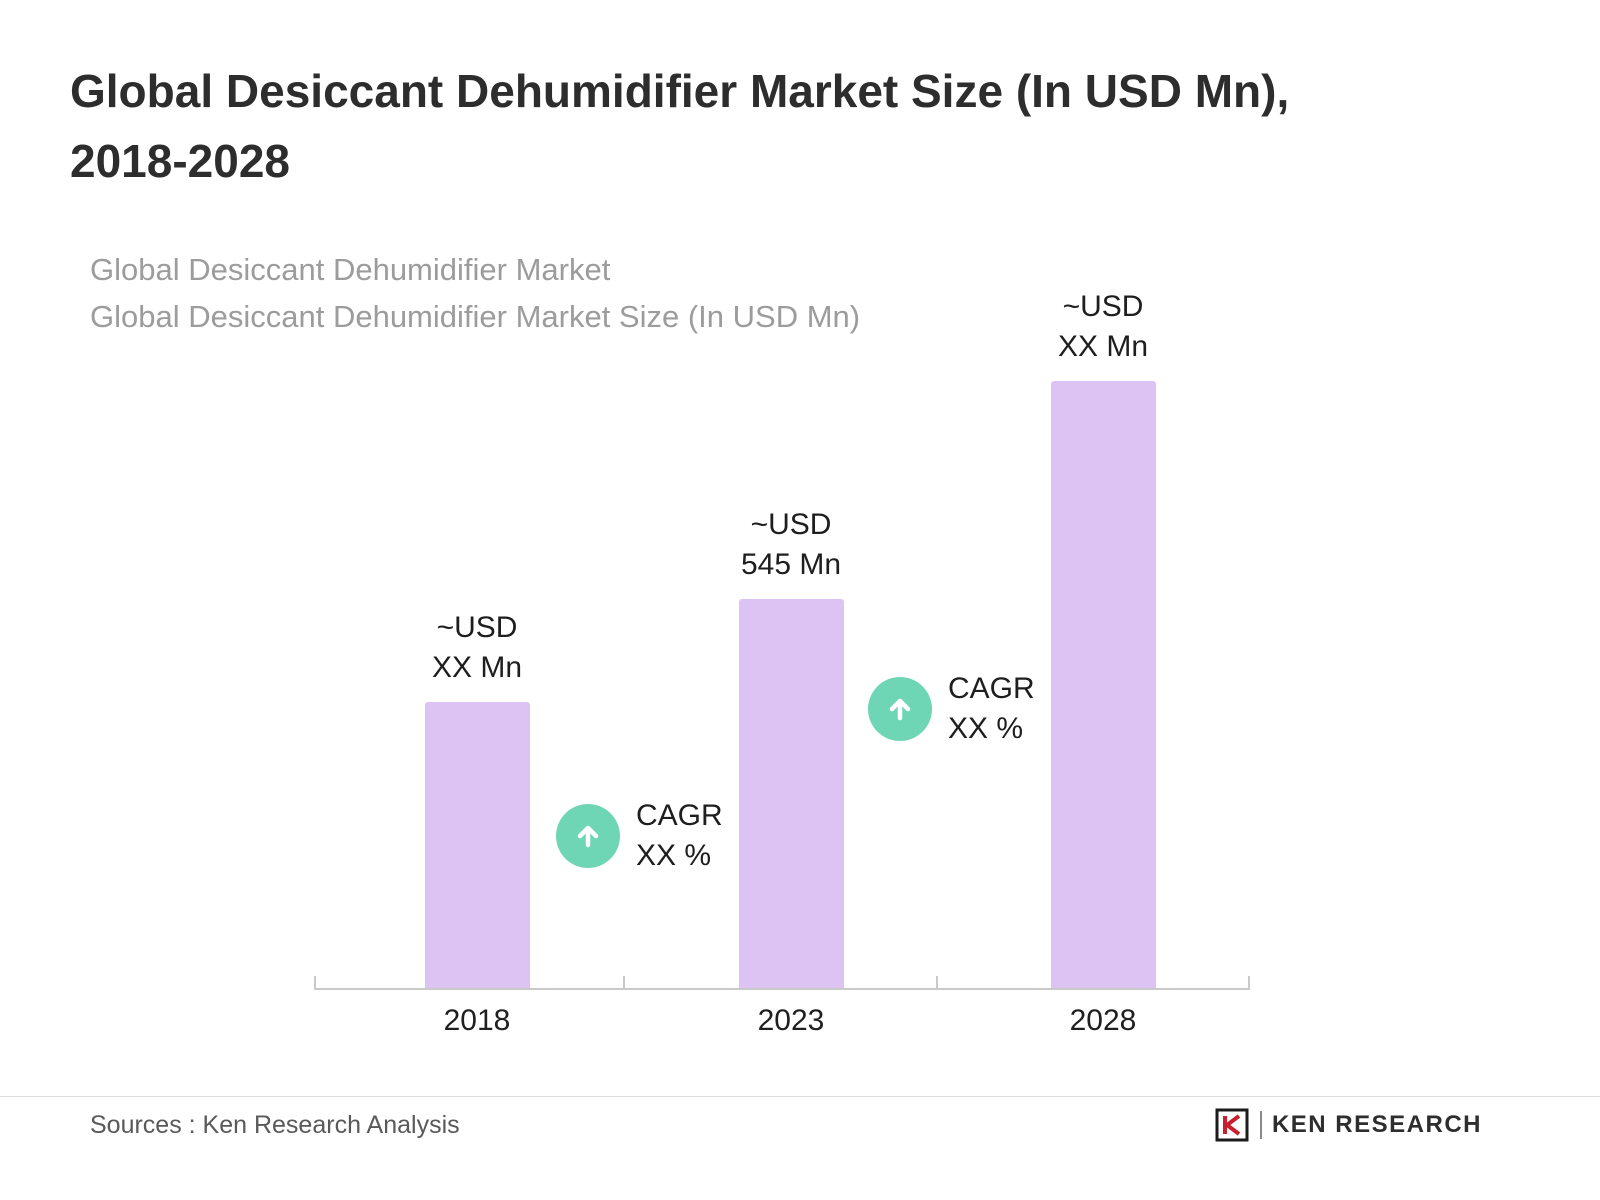  Describe the element at coordinates (1376, 1124) in the screenshot. I see `logo-text: KEN RESEARCH` at that location.